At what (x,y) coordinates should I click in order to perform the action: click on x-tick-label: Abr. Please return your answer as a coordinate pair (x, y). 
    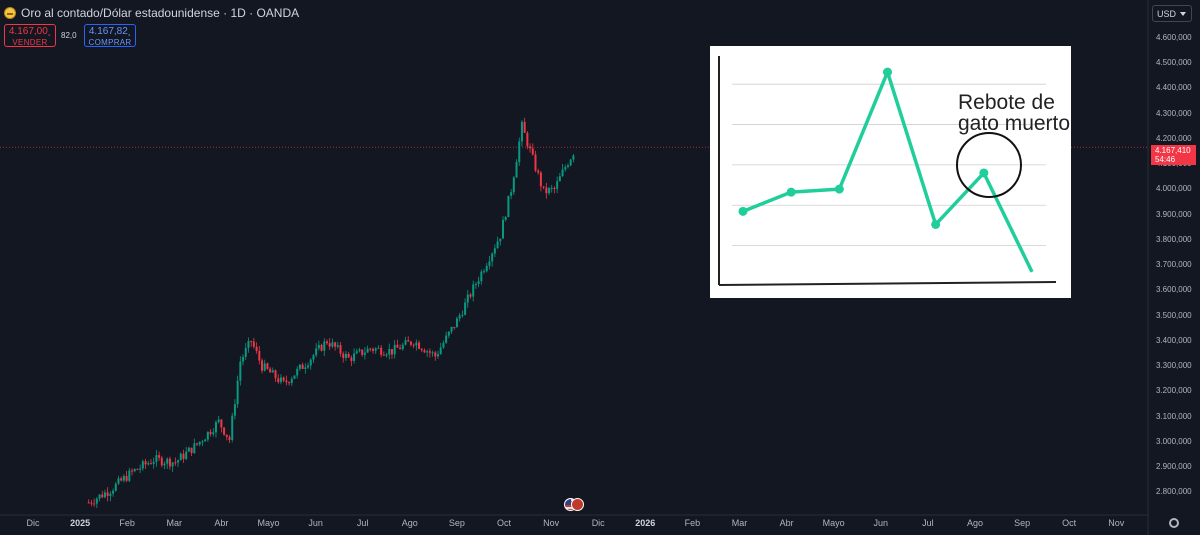
    Looking at the image, I should click on (221, 523).